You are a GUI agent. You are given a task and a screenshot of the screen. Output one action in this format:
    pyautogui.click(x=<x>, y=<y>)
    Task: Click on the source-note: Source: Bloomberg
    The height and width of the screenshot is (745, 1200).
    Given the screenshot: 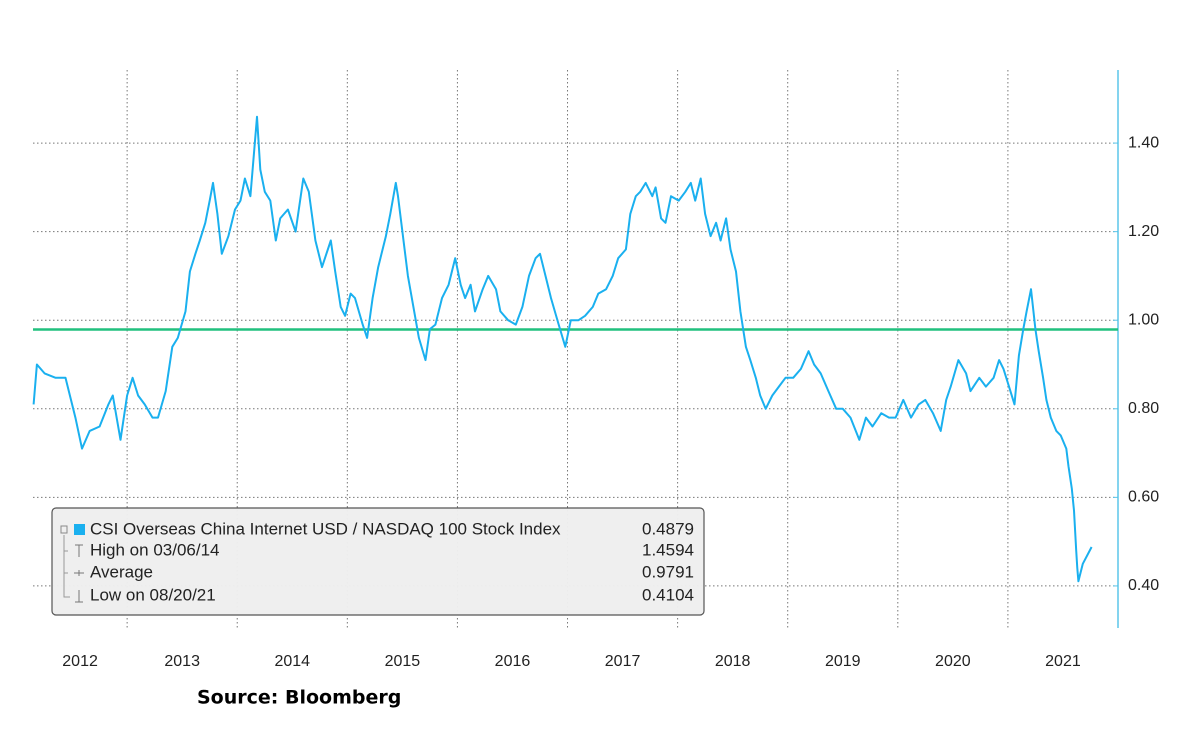 What is the action you would take?
    pyautogui.click(x=299, y=698)
    